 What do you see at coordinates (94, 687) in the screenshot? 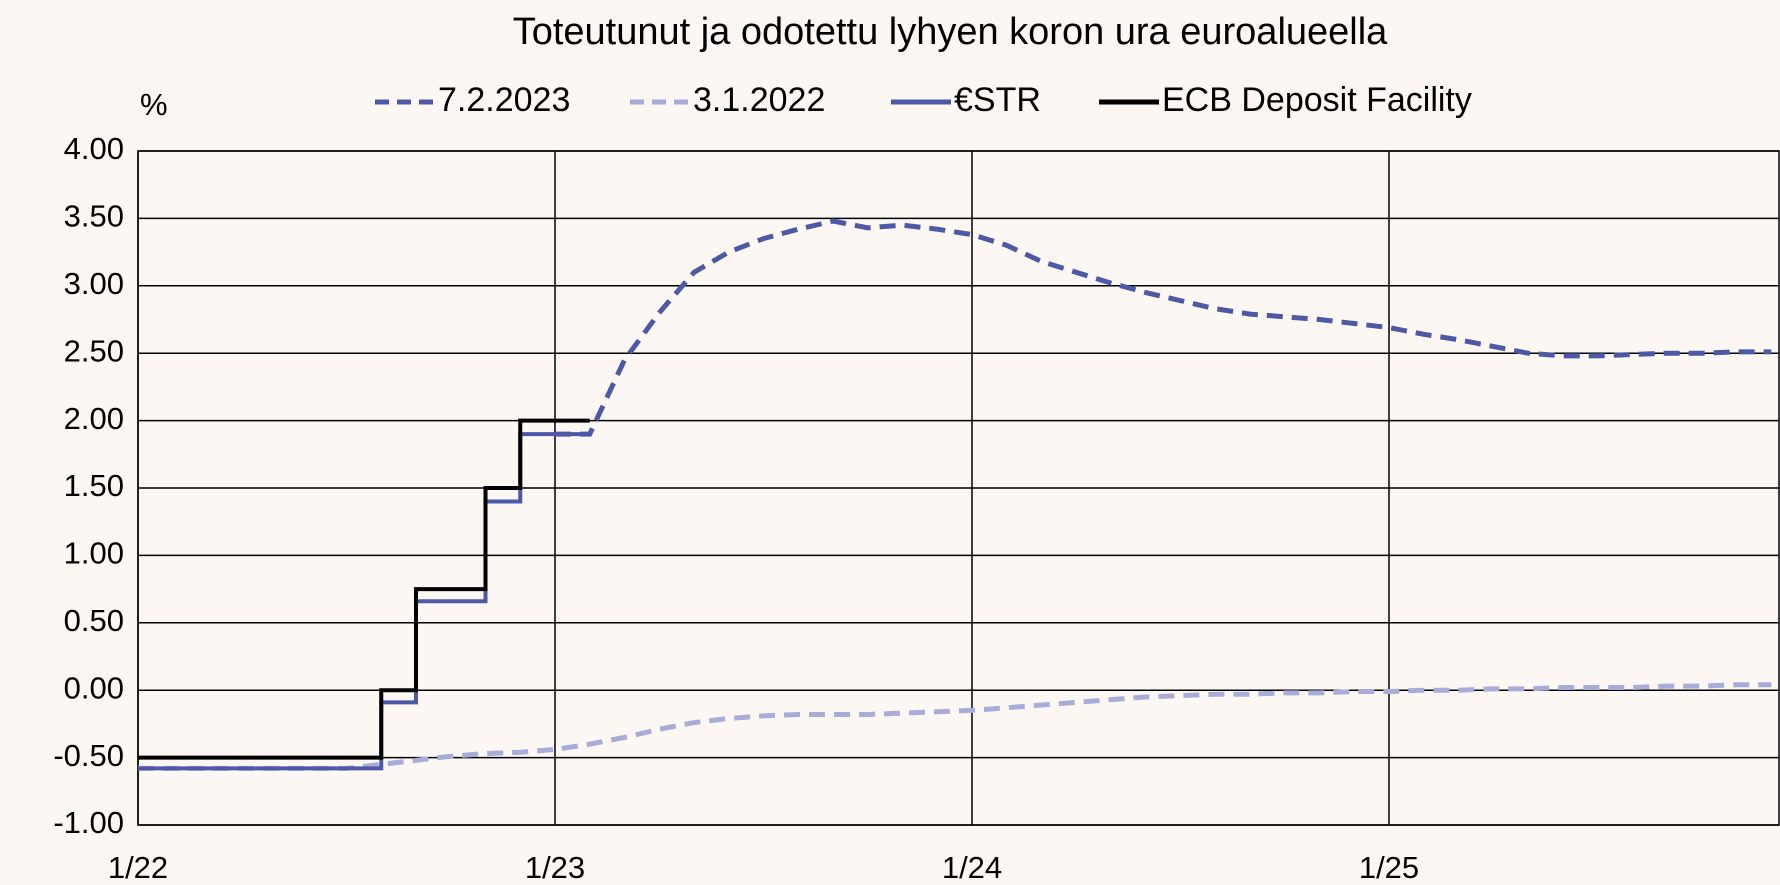
I see `y-tick-label: 0.00` at bounding box center [94, 687].